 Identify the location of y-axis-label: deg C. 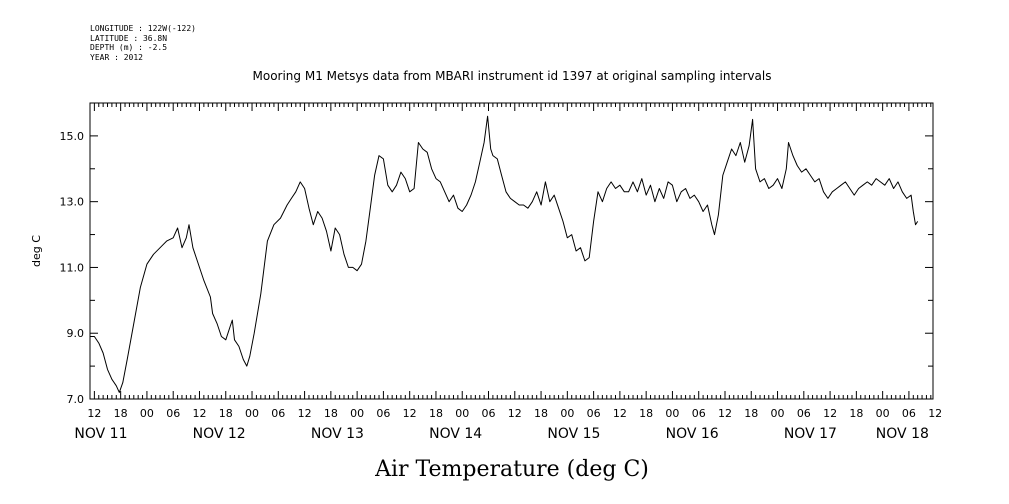
(36, 251).